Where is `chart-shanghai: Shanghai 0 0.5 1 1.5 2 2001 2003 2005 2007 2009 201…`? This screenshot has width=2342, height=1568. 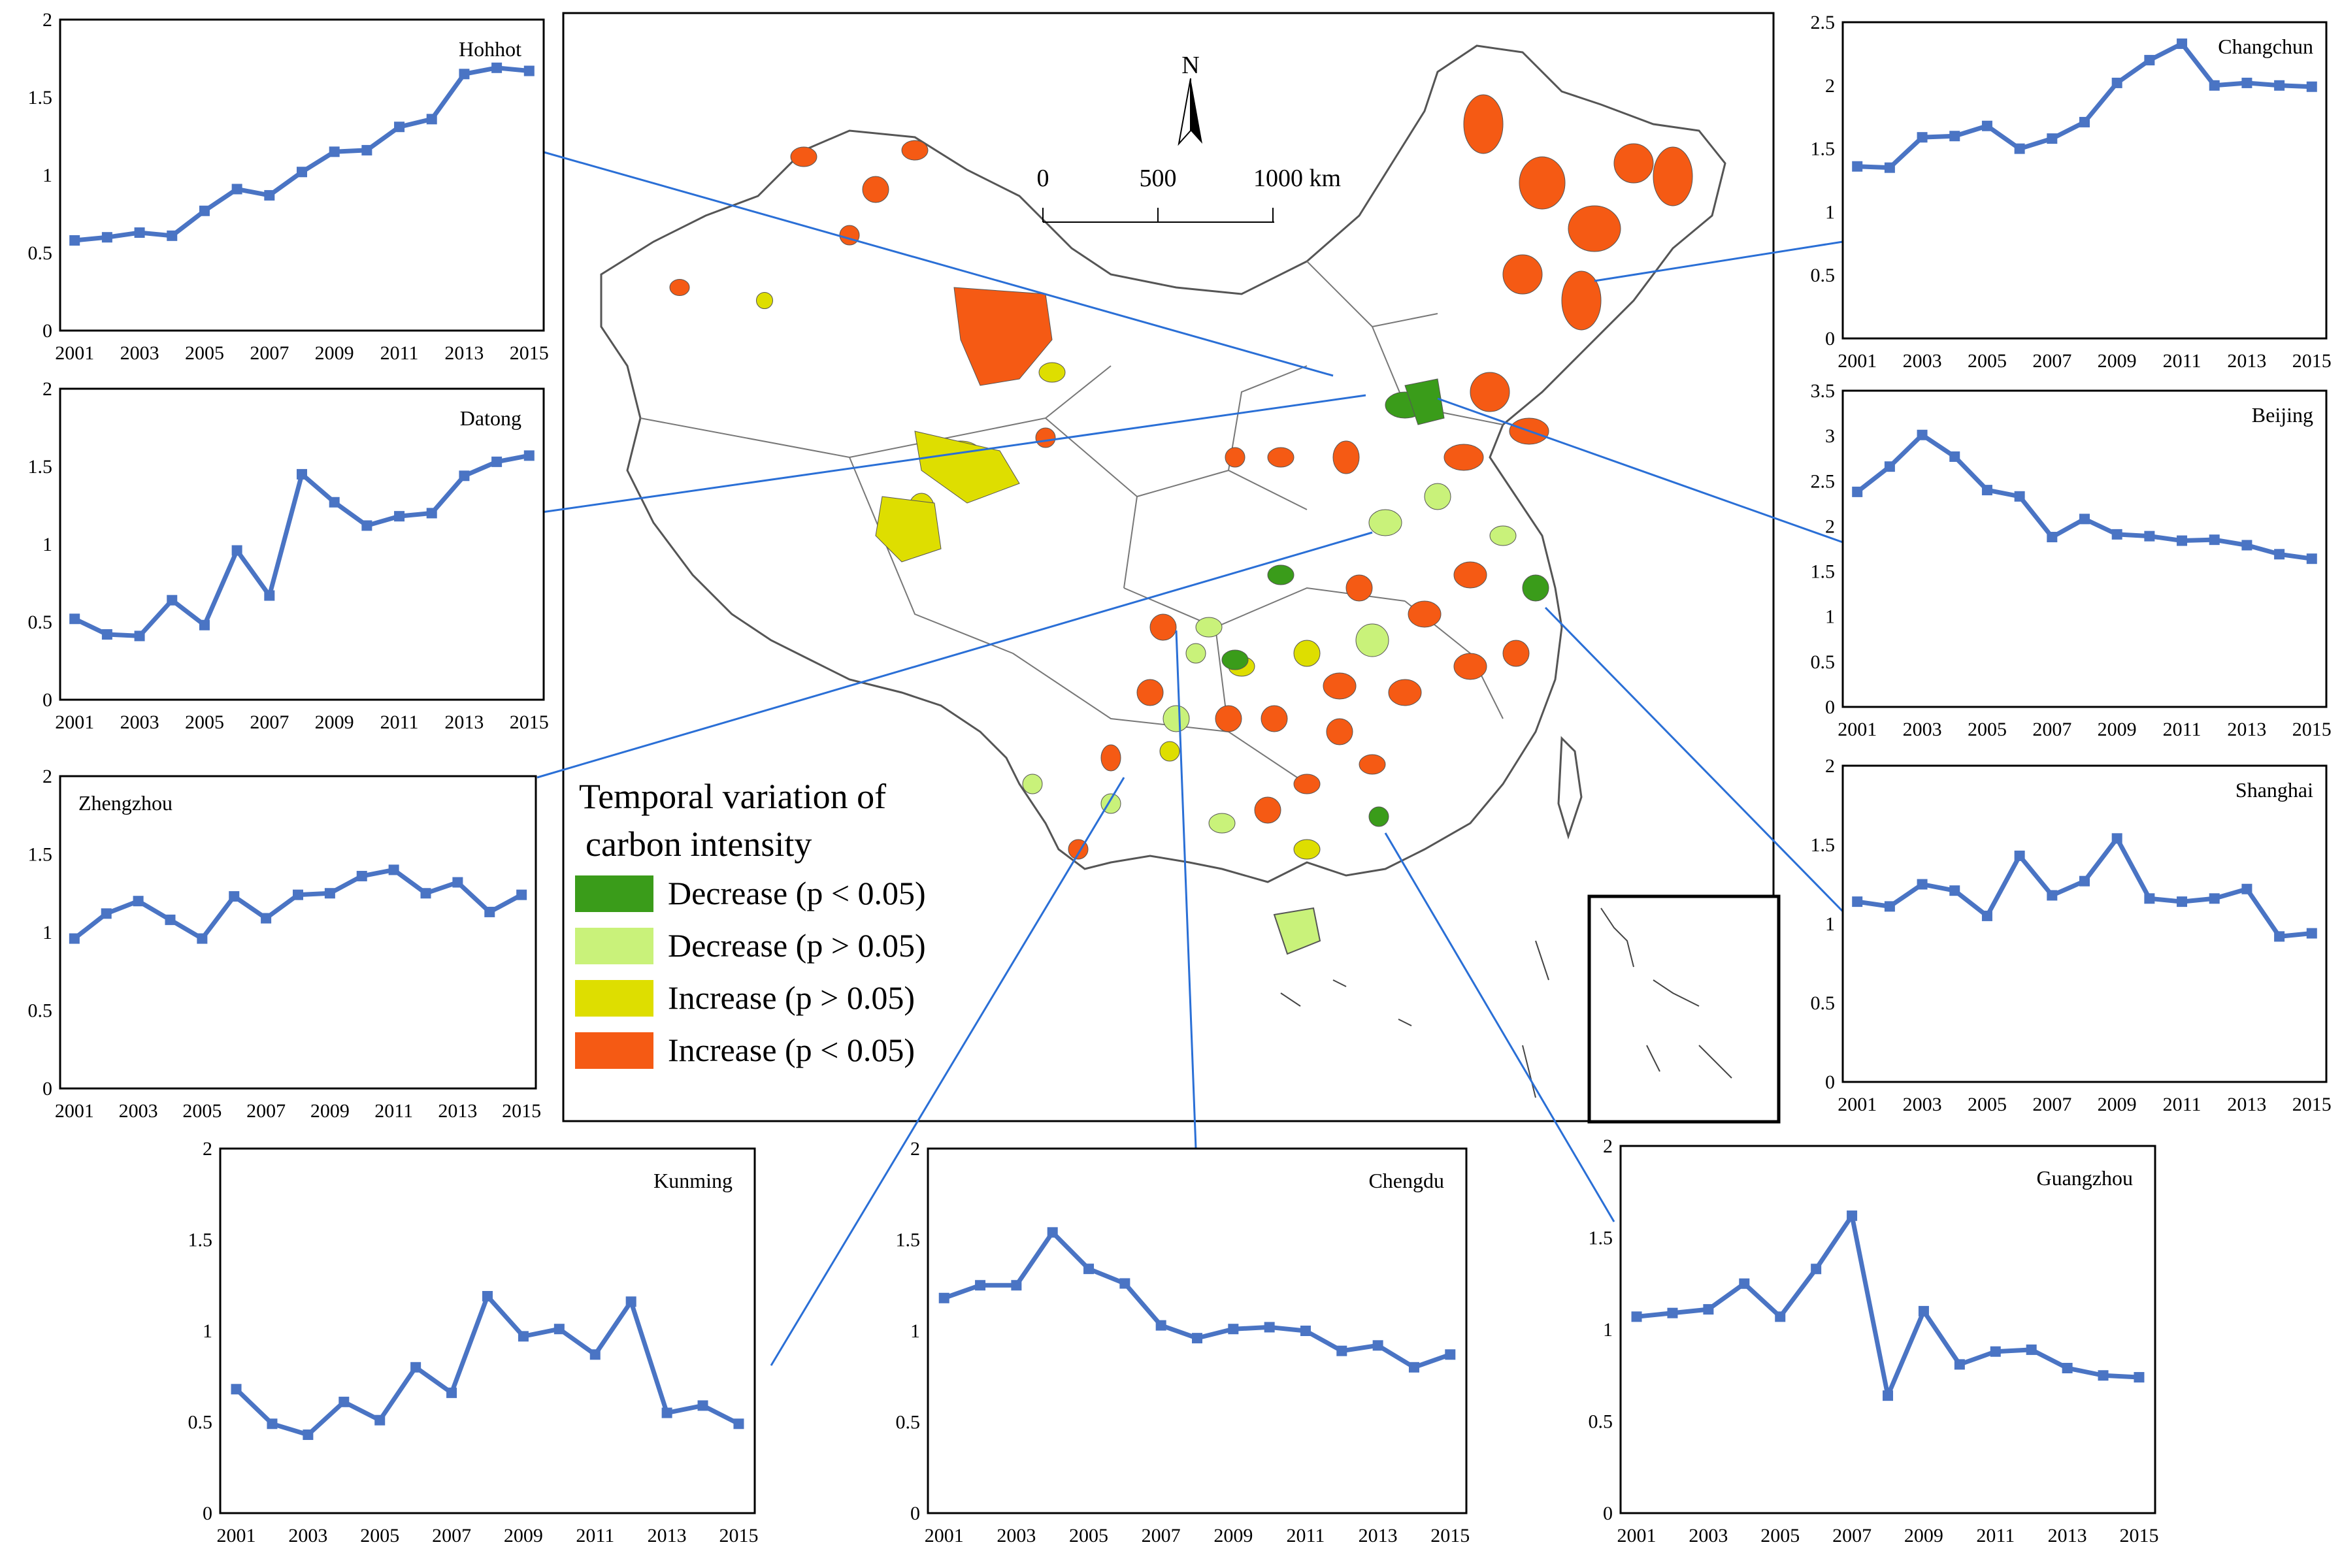
chart-shanghai: Shanghai 0 0.5 1 1.5 2 2001 2003 2005 2007 2009 201… is located at coordinates (2071, 935).